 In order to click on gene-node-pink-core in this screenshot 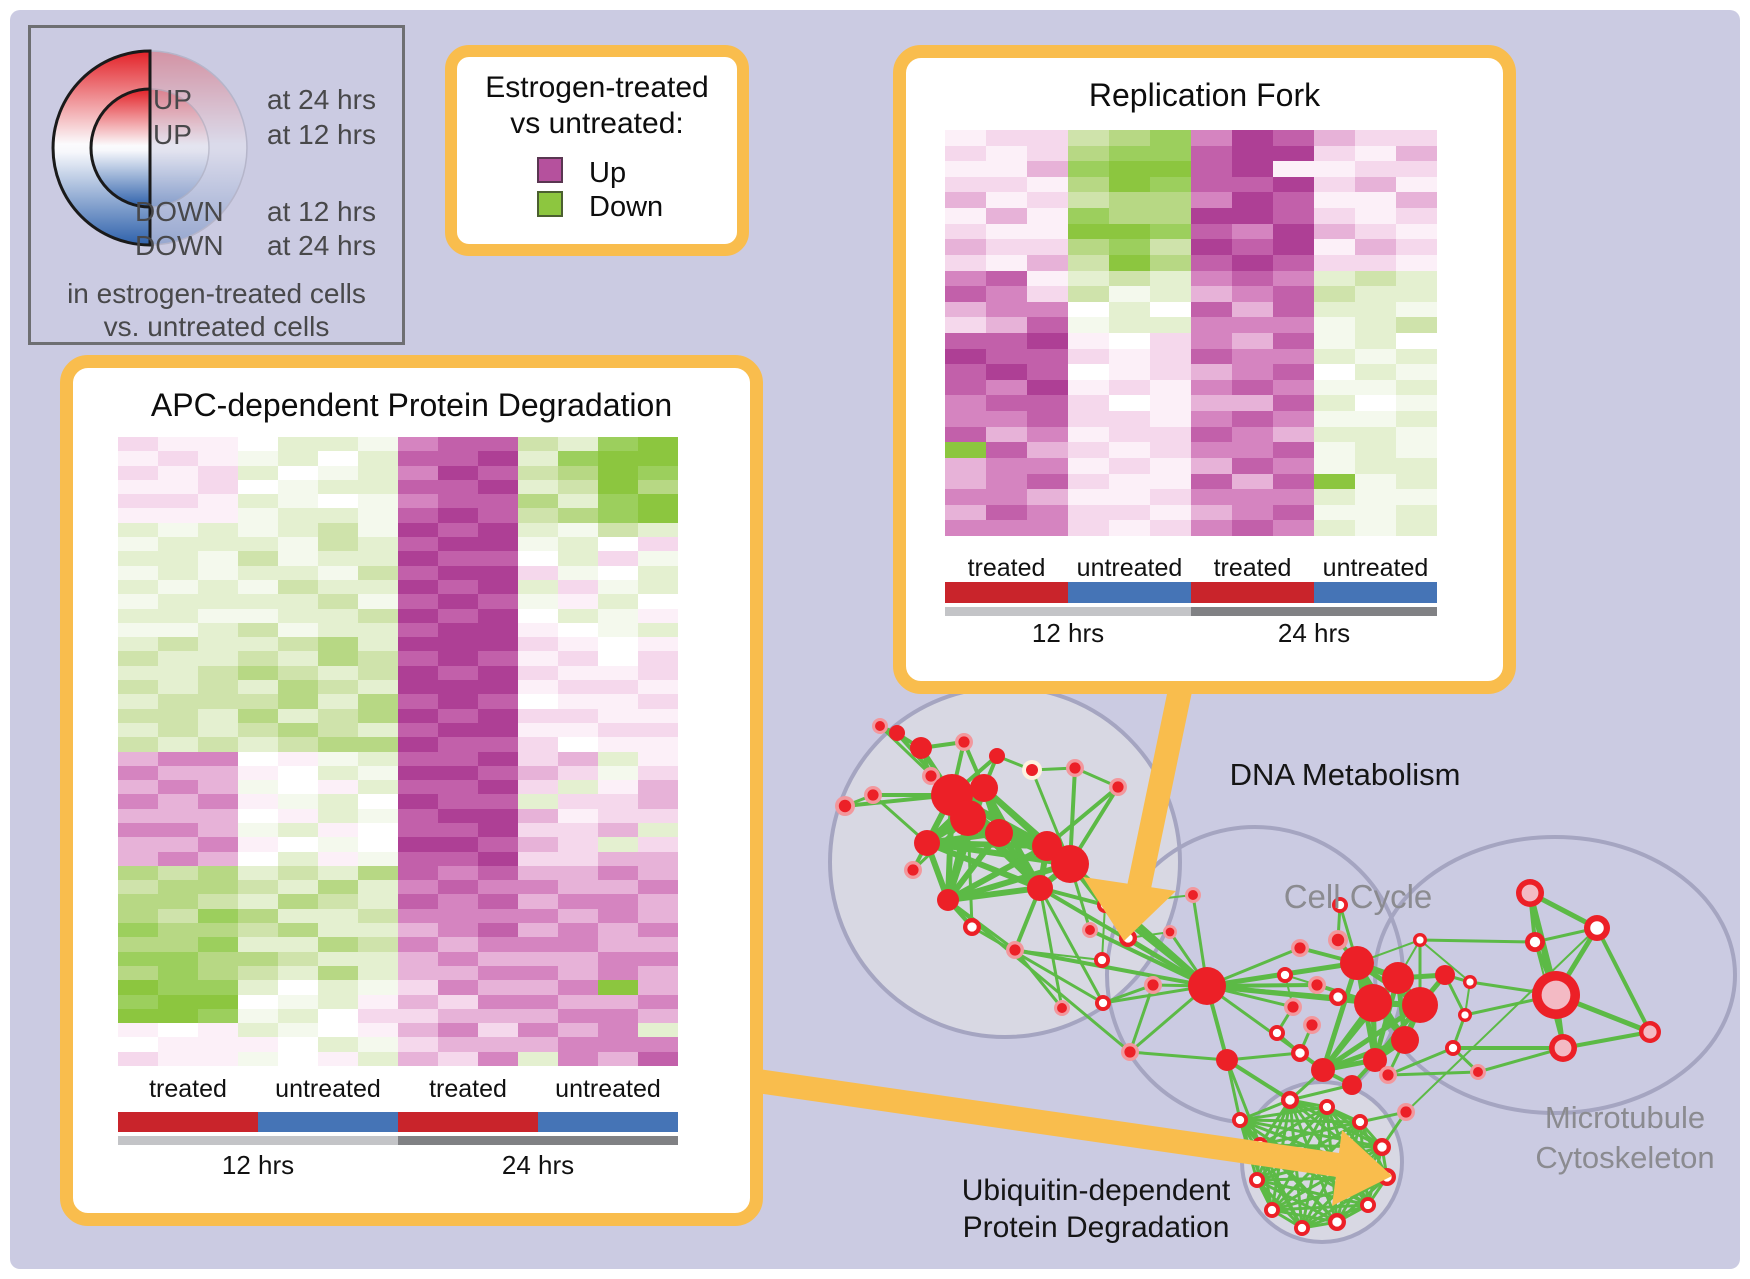, I will do `click(1556, 995)`.